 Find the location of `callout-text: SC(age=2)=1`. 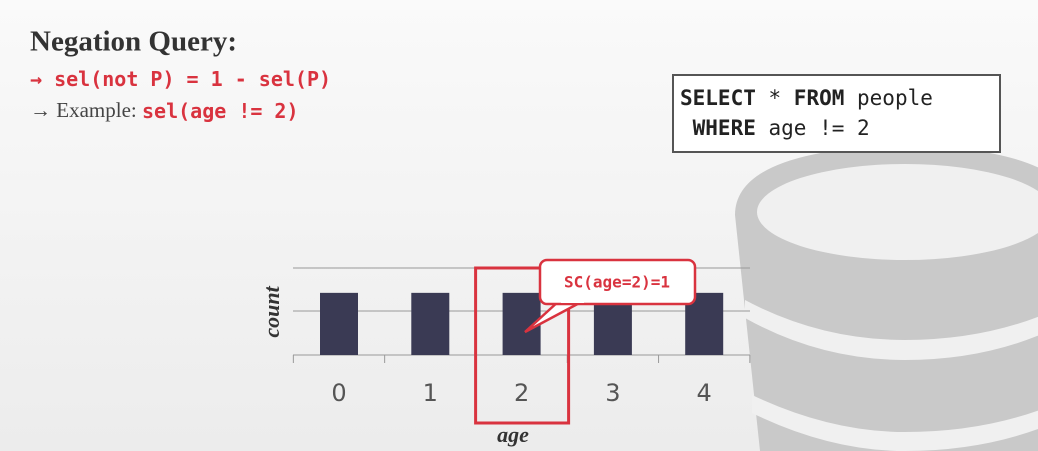

callout-text: SC(age=2)=1 is located at coordinates (617, 282).